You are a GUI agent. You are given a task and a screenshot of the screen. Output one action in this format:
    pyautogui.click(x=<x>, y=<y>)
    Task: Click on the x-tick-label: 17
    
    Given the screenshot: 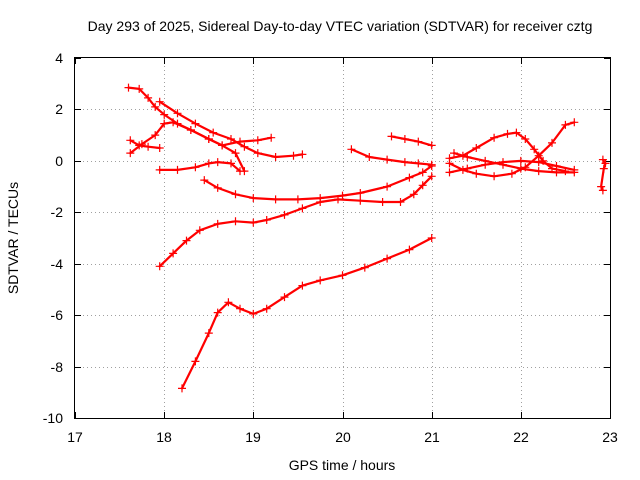 What is the action you would take?
    pyautogui.click(x=75, y=437)
    